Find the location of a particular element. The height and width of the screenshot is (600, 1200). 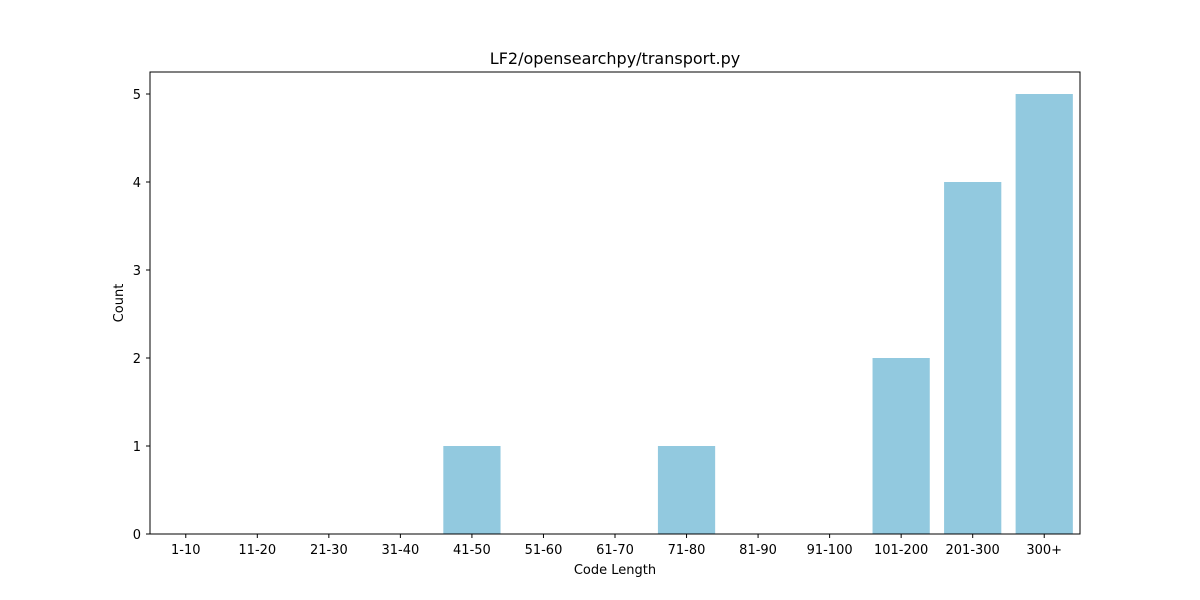

x-tick-label: 31-40 is located at coordinates (400, 550).